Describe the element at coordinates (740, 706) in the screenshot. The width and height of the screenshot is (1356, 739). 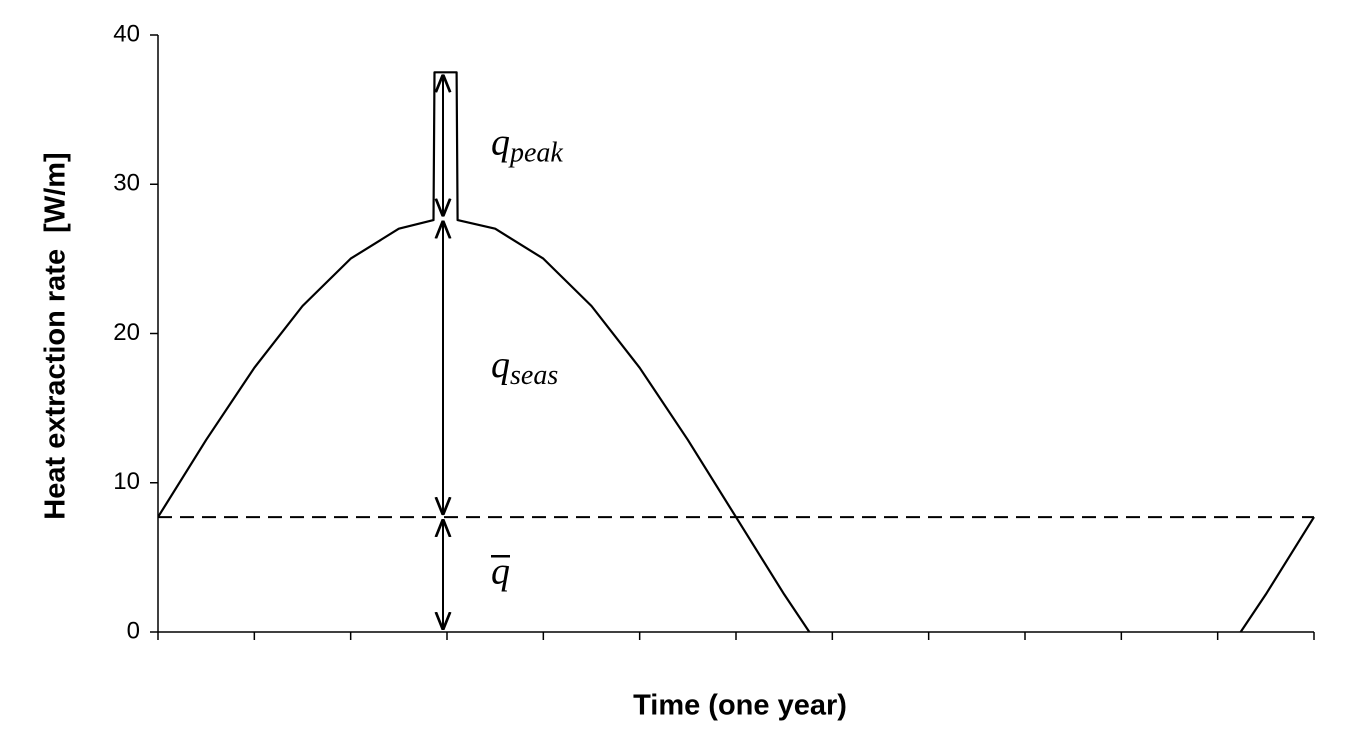
I see `x-axis-title: Time (one year)` at that location.